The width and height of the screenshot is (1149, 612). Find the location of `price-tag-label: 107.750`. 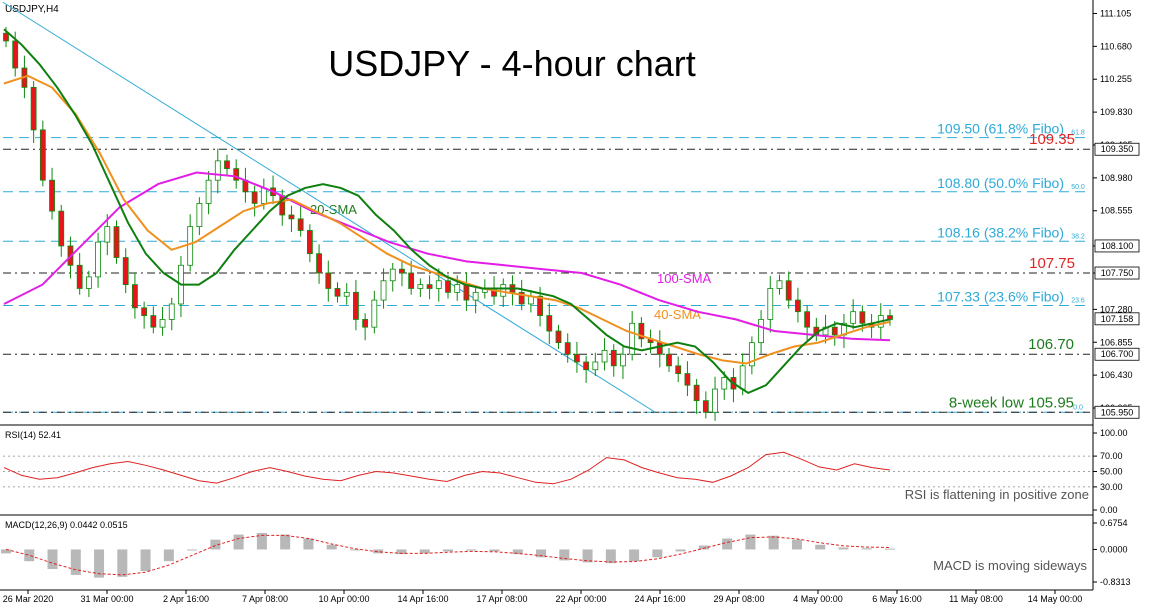

price-tag-label: 107.750 is located at coordinates (1117, 273).